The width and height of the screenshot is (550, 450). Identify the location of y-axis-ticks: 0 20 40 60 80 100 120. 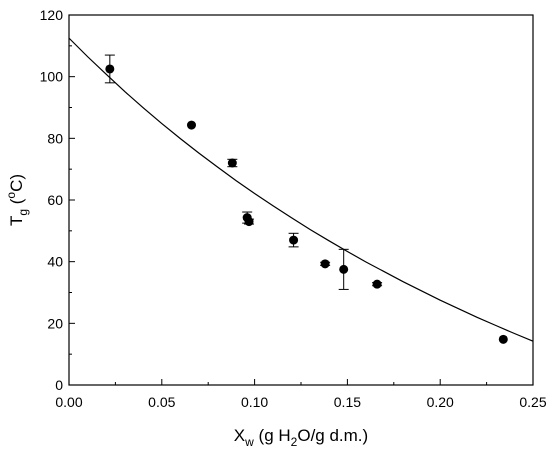
(57, 200).